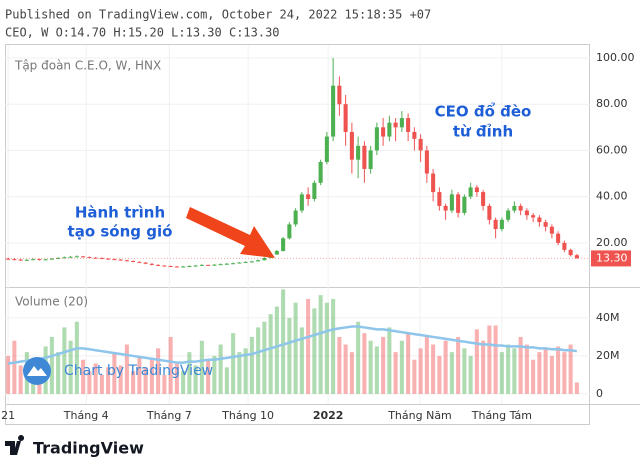 The image size is (640, 468). I want to click on y2-tick-label: 0, so click(599, 393).